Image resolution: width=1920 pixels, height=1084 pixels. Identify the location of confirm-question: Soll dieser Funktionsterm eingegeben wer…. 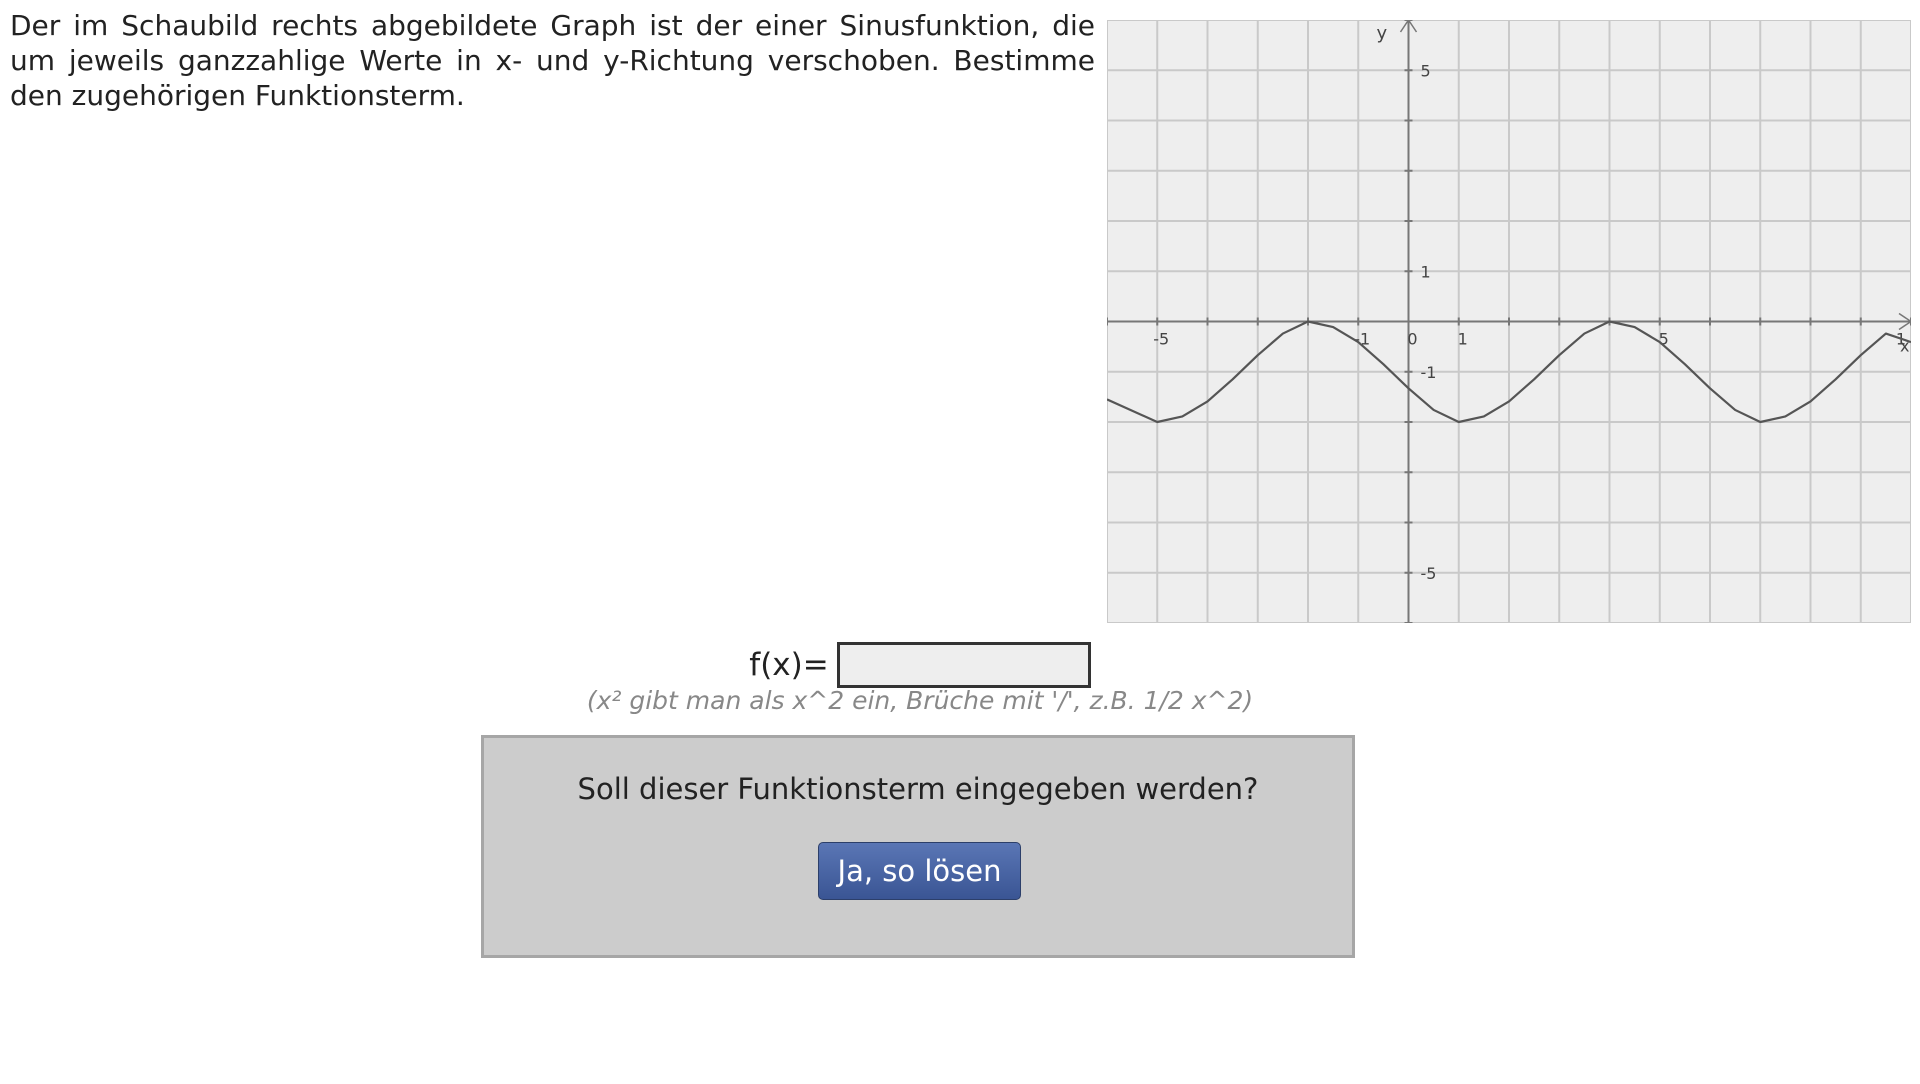
(918, 789).